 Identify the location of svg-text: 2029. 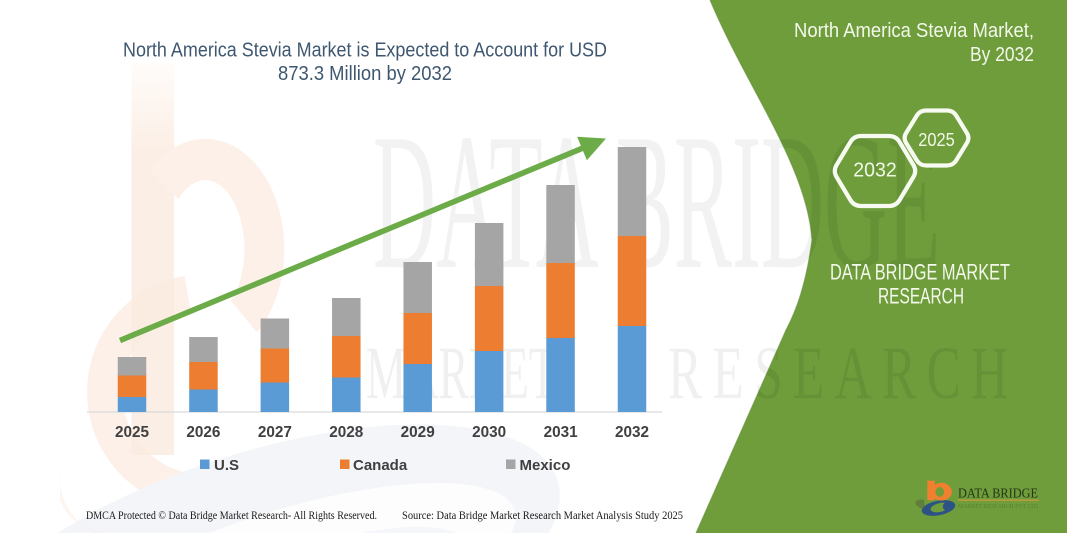
(418, 432).